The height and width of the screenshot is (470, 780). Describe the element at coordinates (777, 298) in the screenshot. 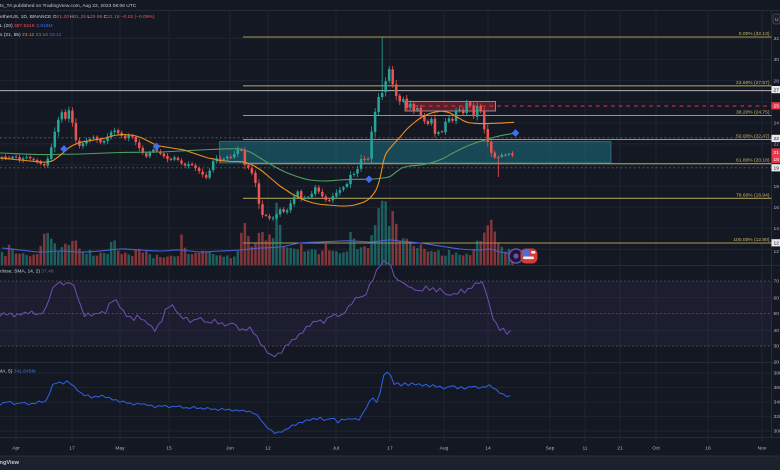

I see `svg-text: 60` at that location.